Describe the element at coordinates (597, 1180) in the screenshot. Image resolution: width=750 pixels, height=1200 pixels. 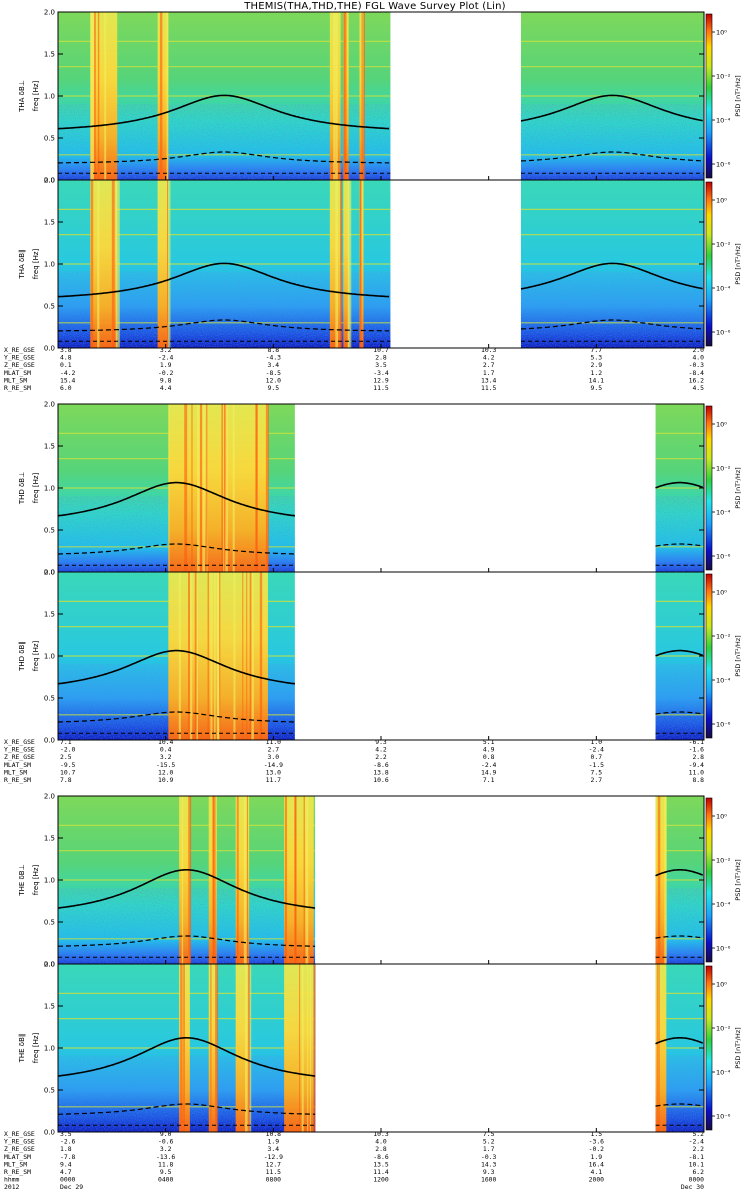
I see `time-axis-value: 2000` at that location.